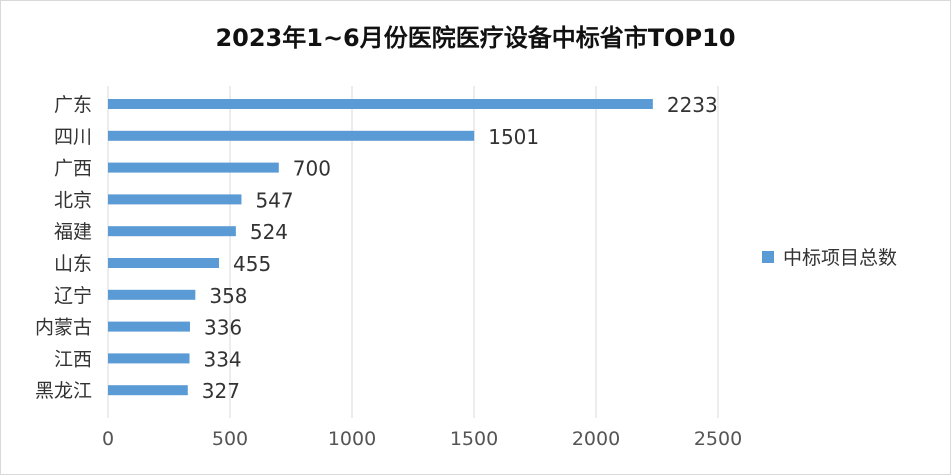 Image resolution: width=951 pixels, height=475 pixels. Describe the element at coordinates (513, 137) in the screenshot. I see `data-label: 1501` at that location.